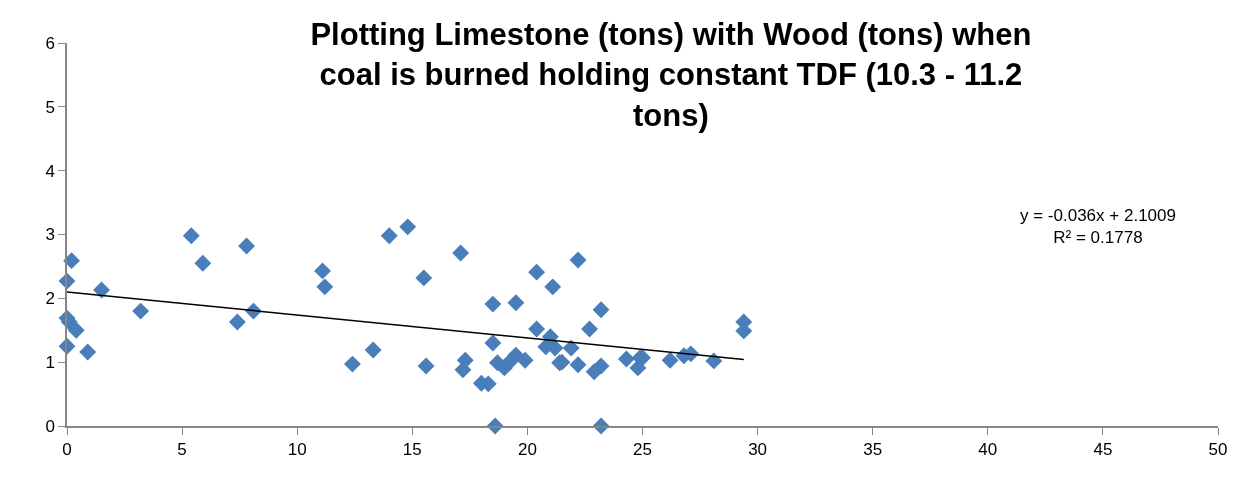 Image resolution: width=1254 pixels, height=485 pixels. Describe the element at coordinates (50, 426) in the screenshot. I see `y-tick-label: 0` at that location.